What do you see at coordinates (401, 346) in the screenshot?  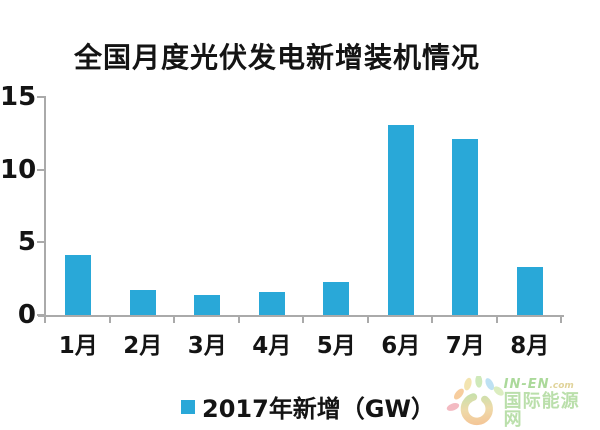 I see `x-axis-label-6月: 6月` at bounding box center [401, 346].